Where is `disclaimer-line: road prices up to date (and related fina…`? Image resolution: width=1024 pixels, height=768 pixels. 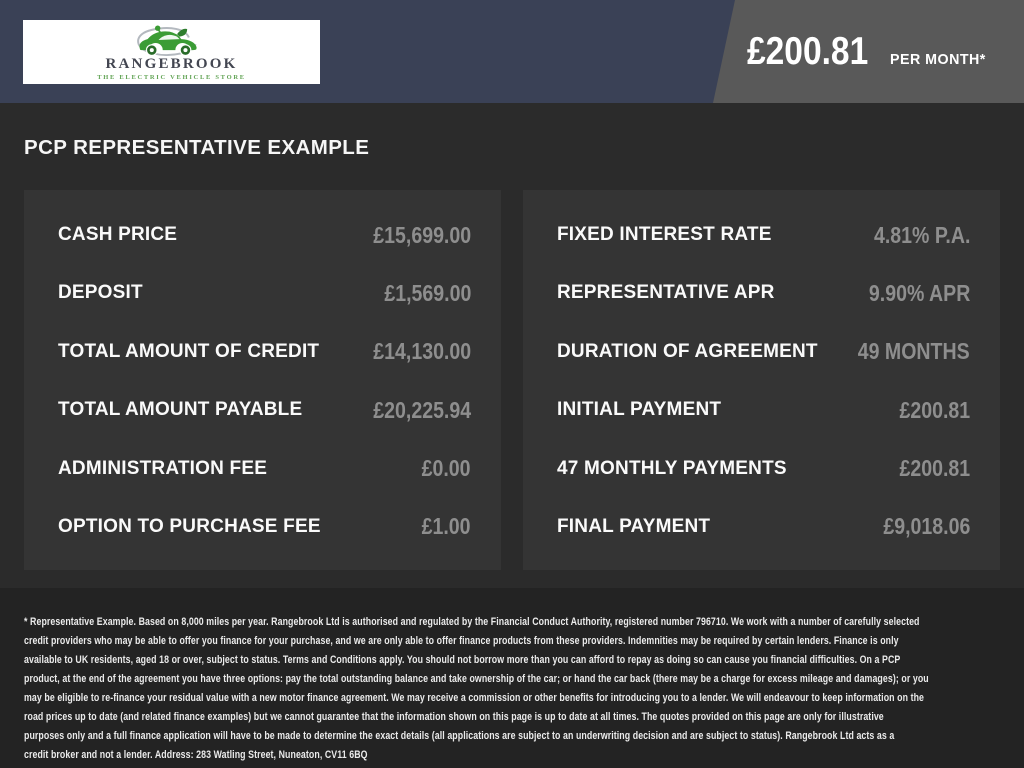 disclaimer-line: road prices up to date (and related fina… is located at coordinates (454, 717).